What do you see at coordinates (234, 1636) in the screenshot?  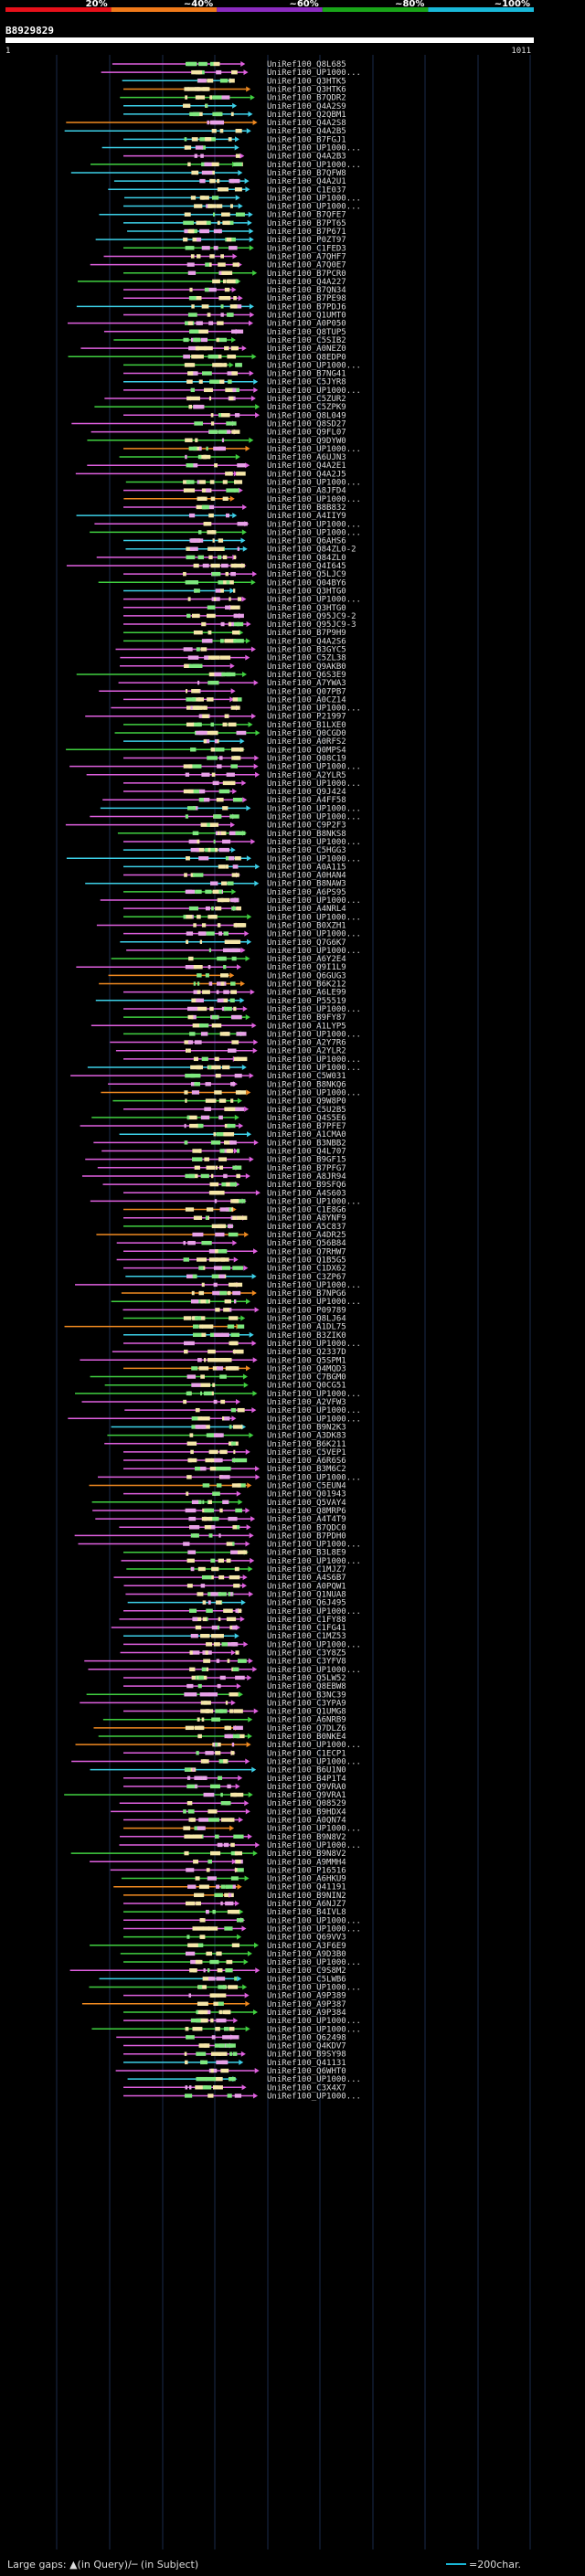 I see `hit-row: UniRef100_C1MZ53` at bounding box center [234, 1636].